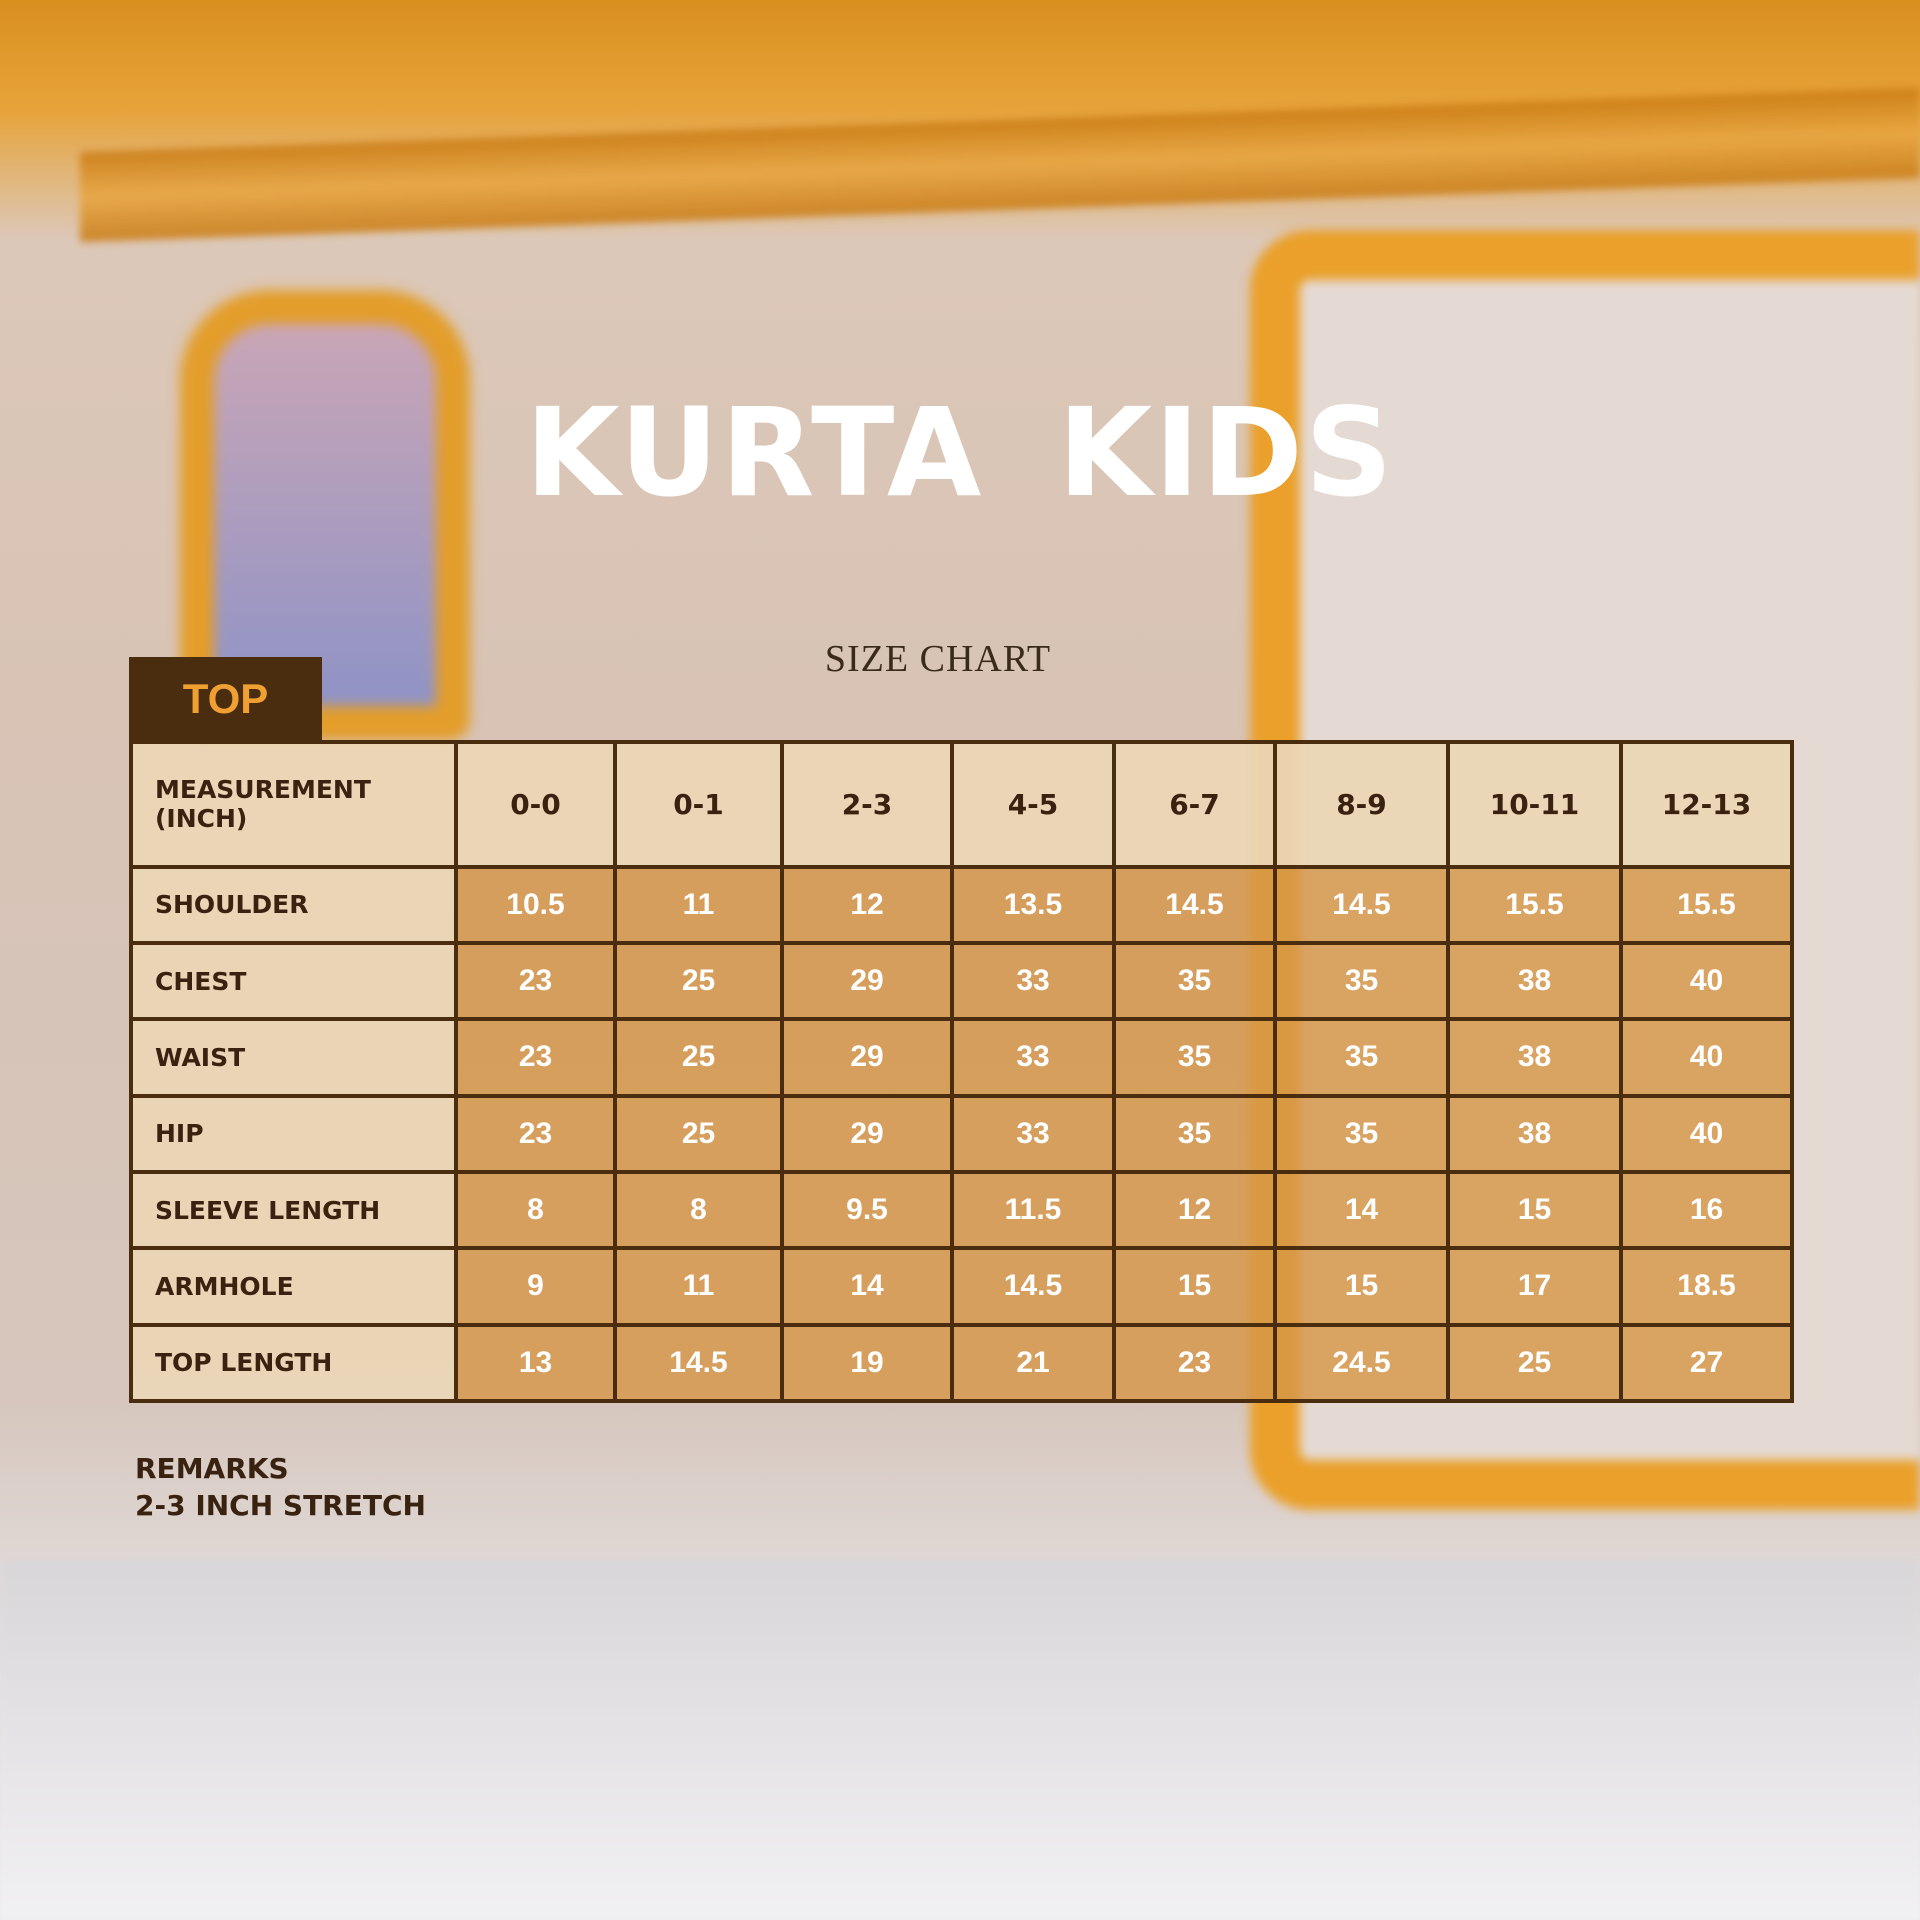 The height and width of the screenshot is (1920, 1920). What do you see at coordinates (280, 1505) in the screenshot?
I see `remarks-text: 2-3 INCH STRETCH` at bounding box center [280, 1505].